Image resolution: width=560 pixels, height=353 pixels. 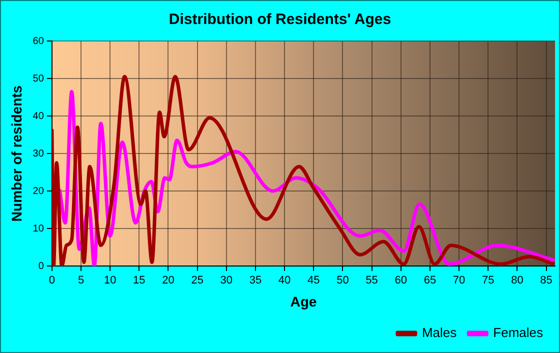 I want to click on x-tick-label: 80, so click(x=517, y=280).